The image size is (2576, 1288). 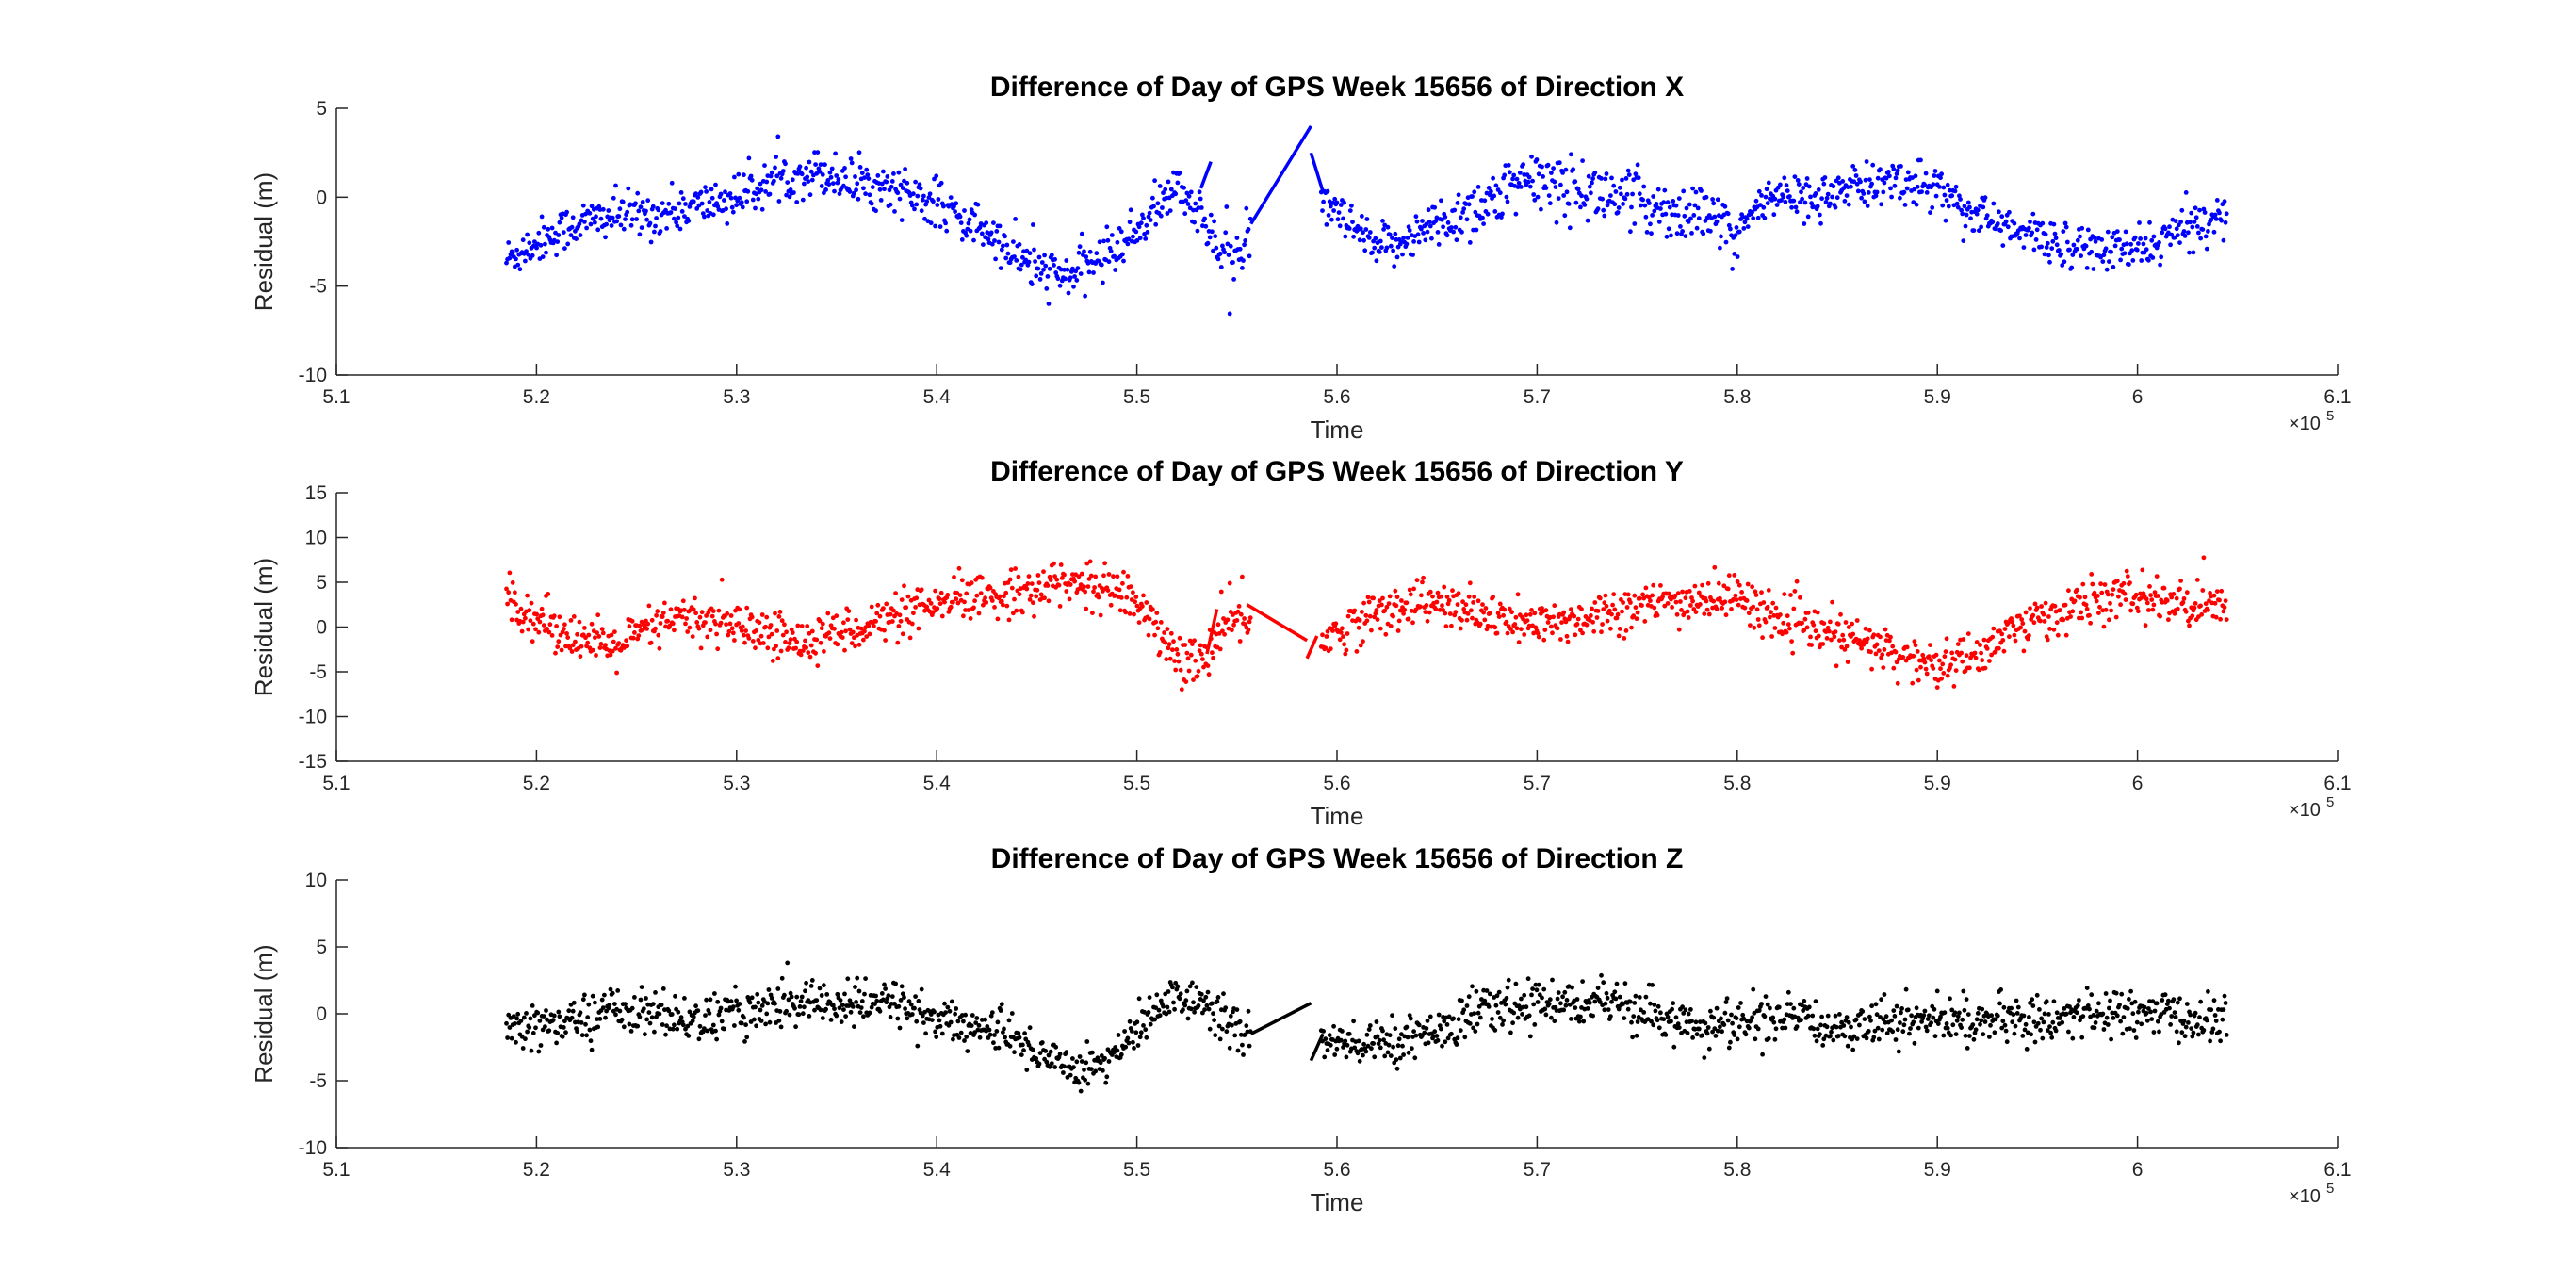 What do you see at coordinates (1337, 1202) in the screenshot?
I see `x-axis-label: Time` at bounding box center [1337, 1202].